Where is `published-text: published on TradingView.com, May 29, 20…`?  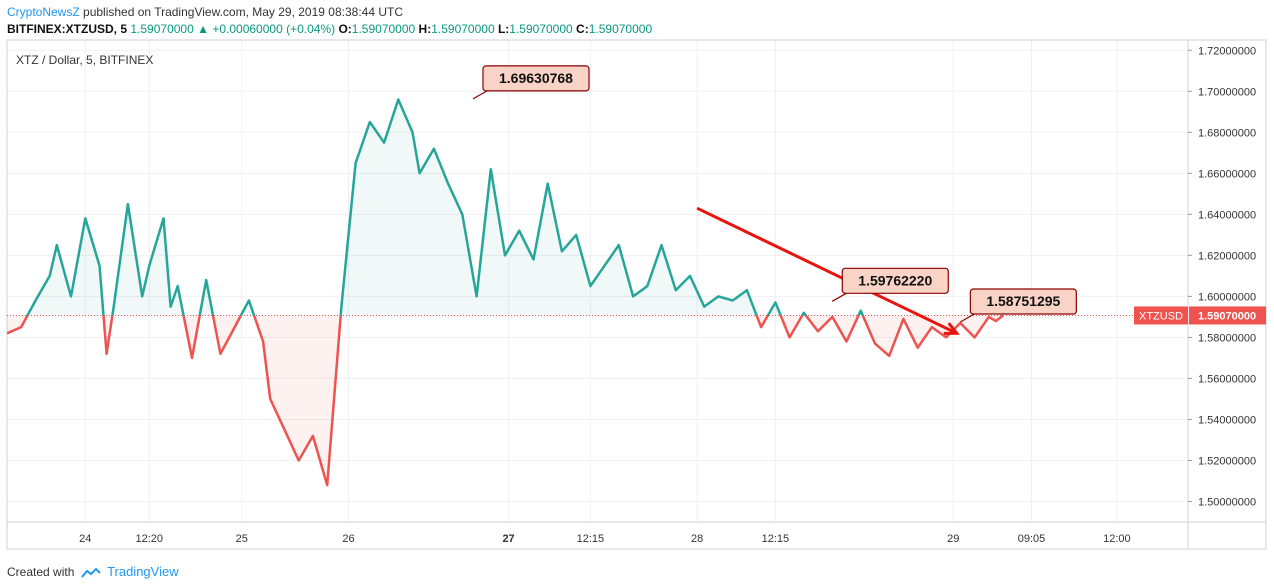 published-text: published on TradingView.com, May 29, 20… is located at coordinates (241, 12).